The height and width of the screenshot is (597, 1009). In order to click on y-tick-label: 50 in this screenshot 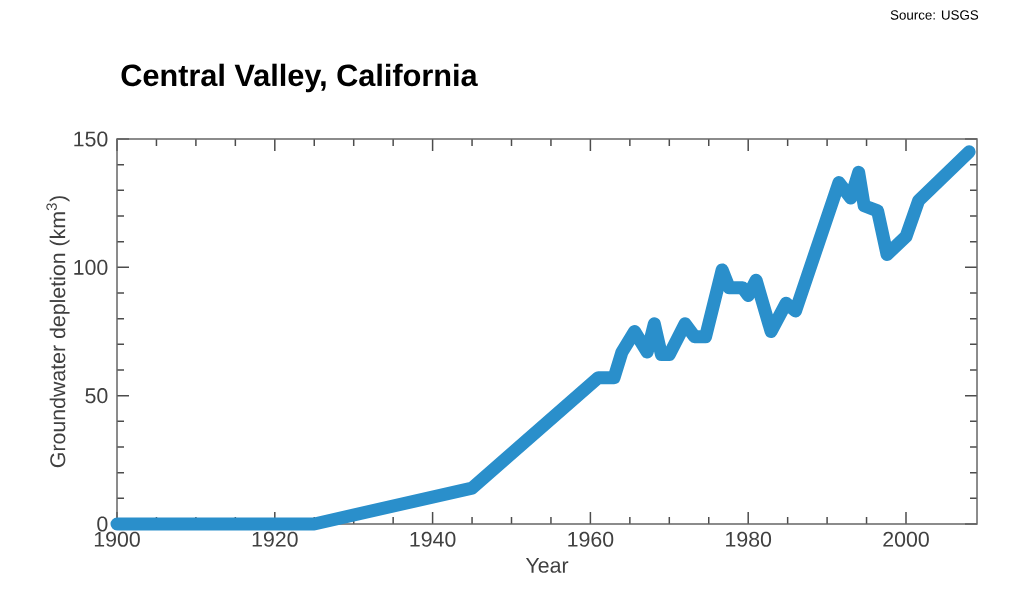, I will do `click(96, 396)`.